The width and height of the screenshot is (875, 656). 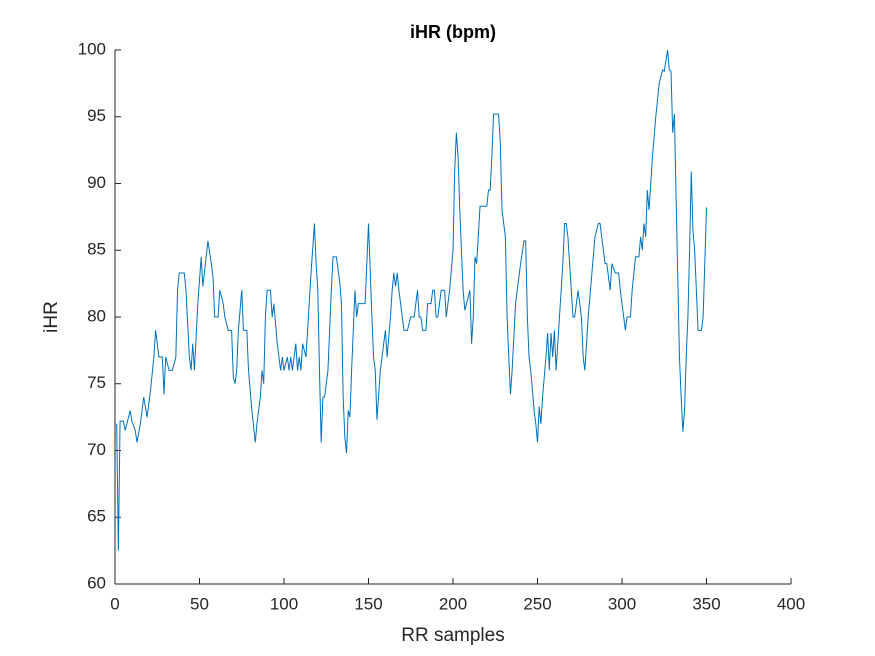 I want to click on x-tick-label: 50, so click(x=199, y=603).